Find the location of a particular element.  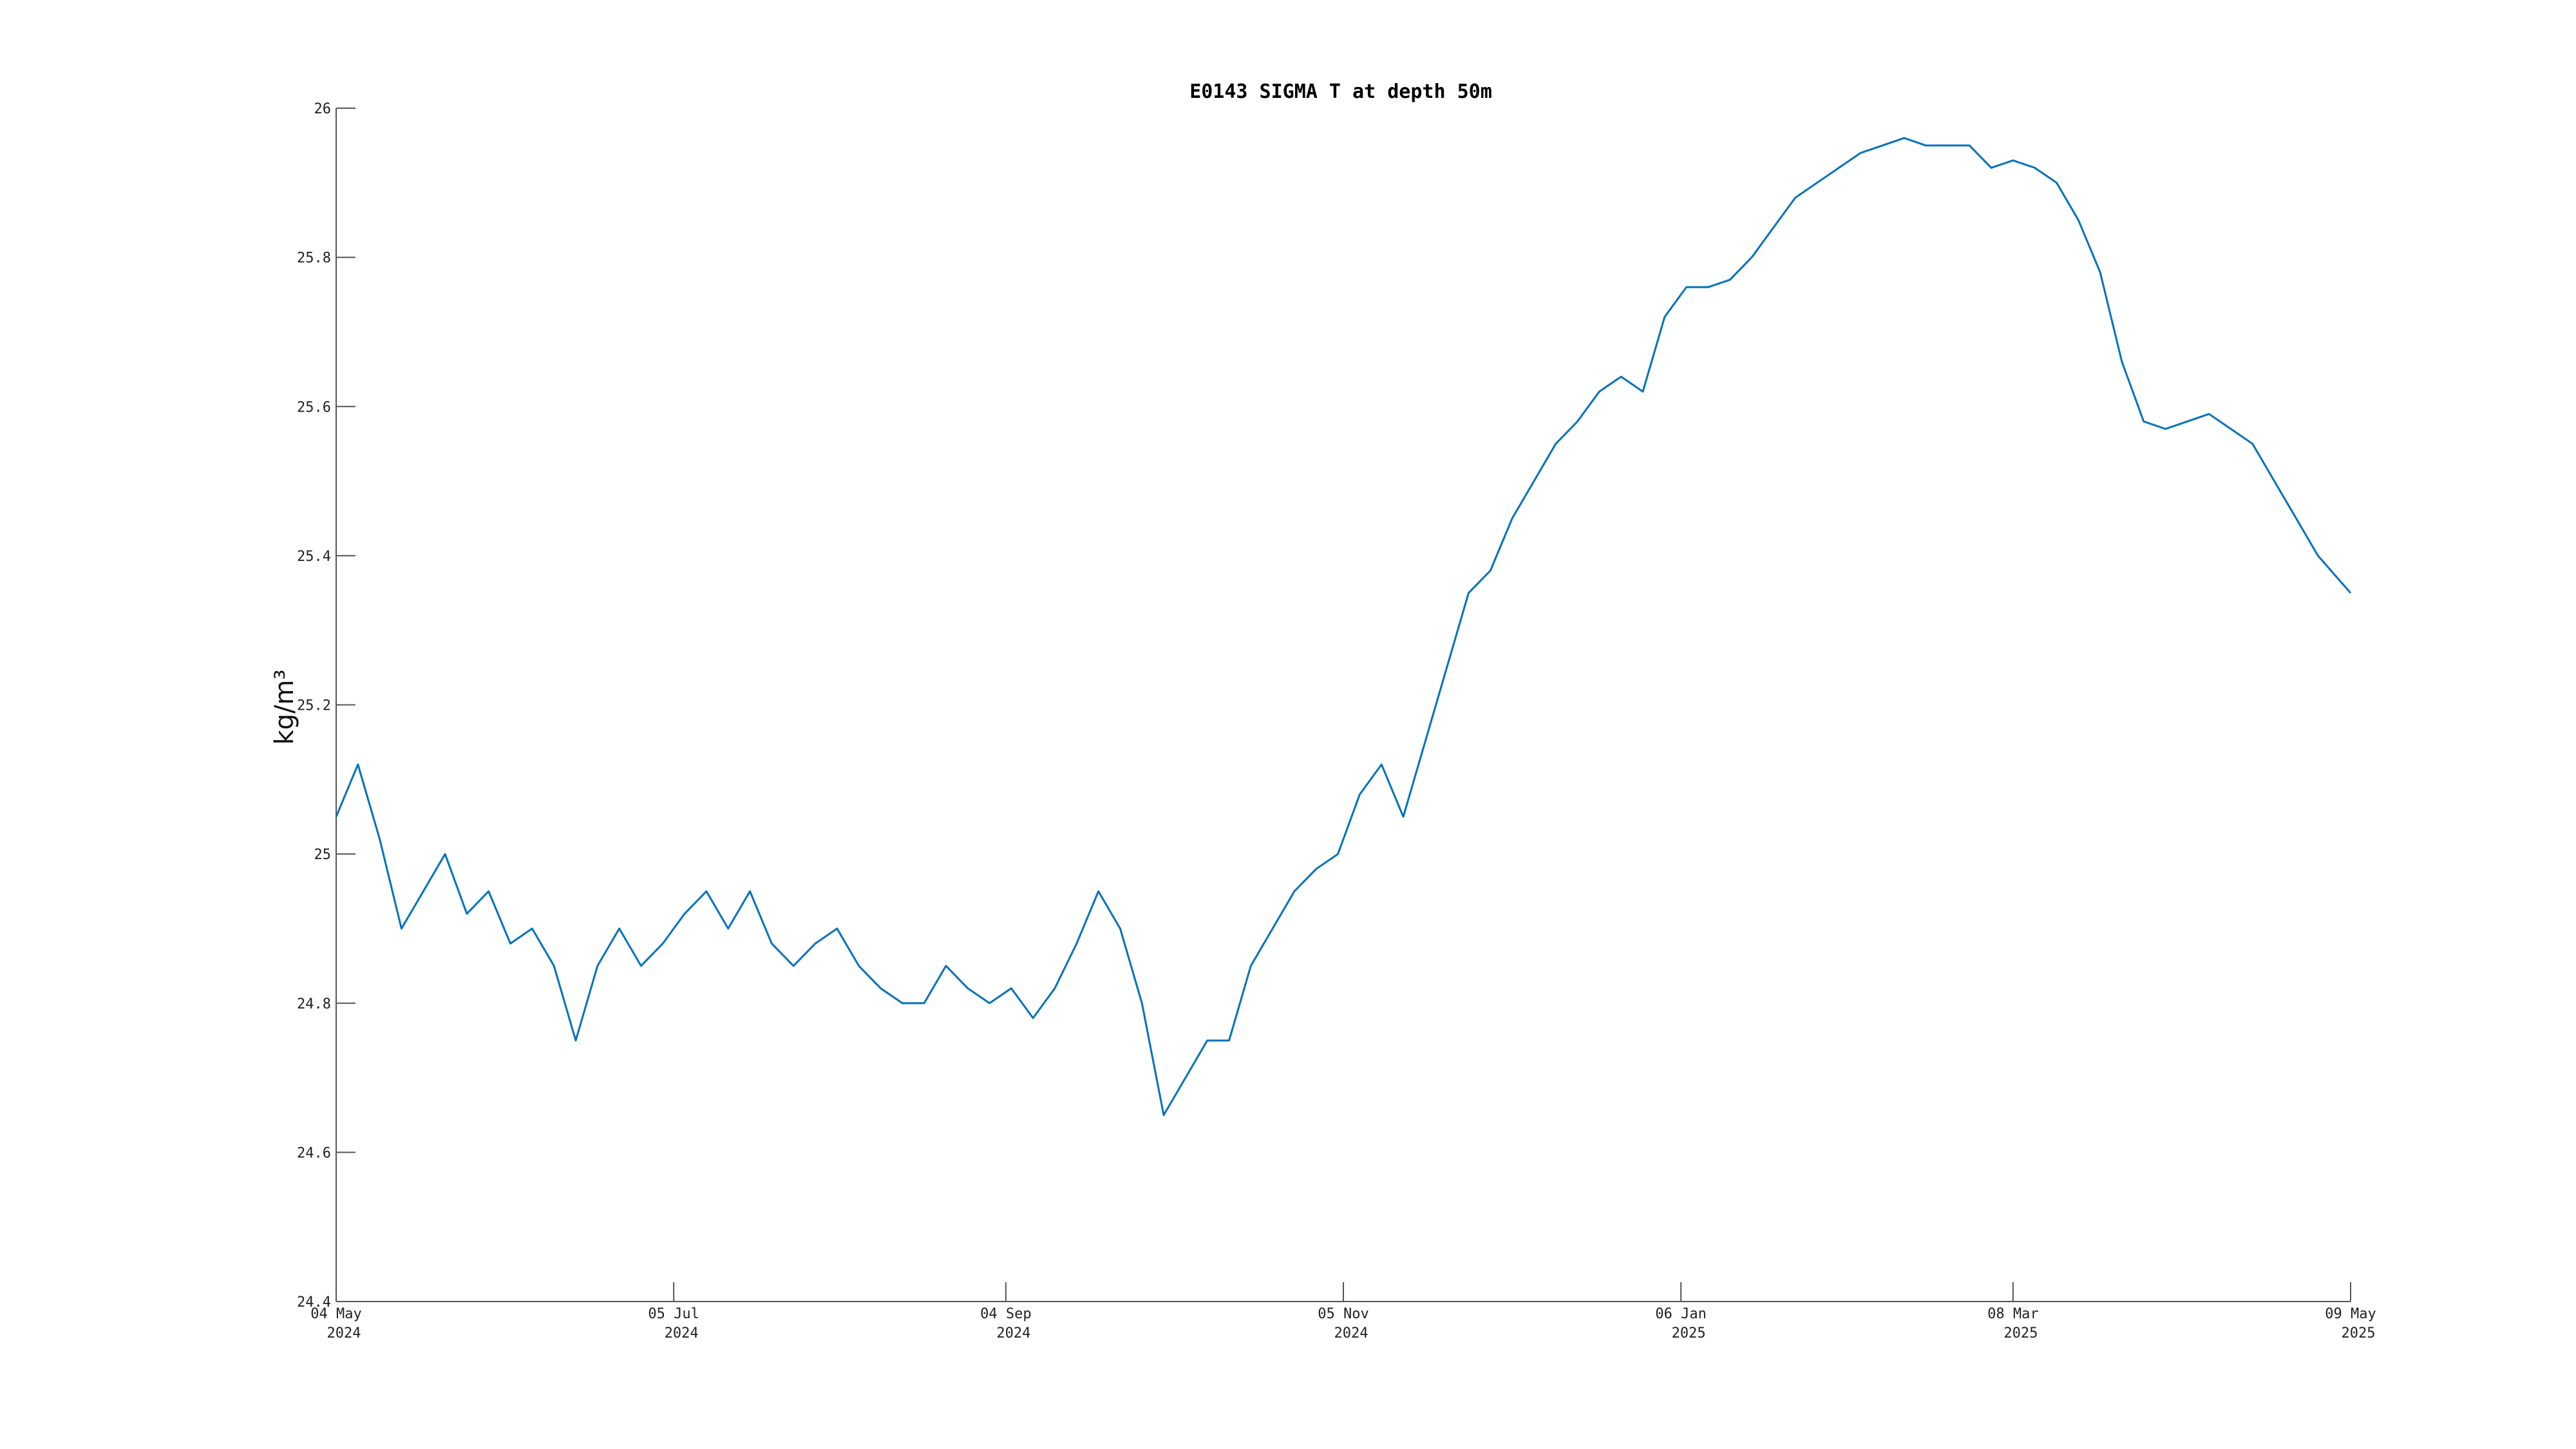

y-tick-label: 25.6 is located at coordinates (314, 407).